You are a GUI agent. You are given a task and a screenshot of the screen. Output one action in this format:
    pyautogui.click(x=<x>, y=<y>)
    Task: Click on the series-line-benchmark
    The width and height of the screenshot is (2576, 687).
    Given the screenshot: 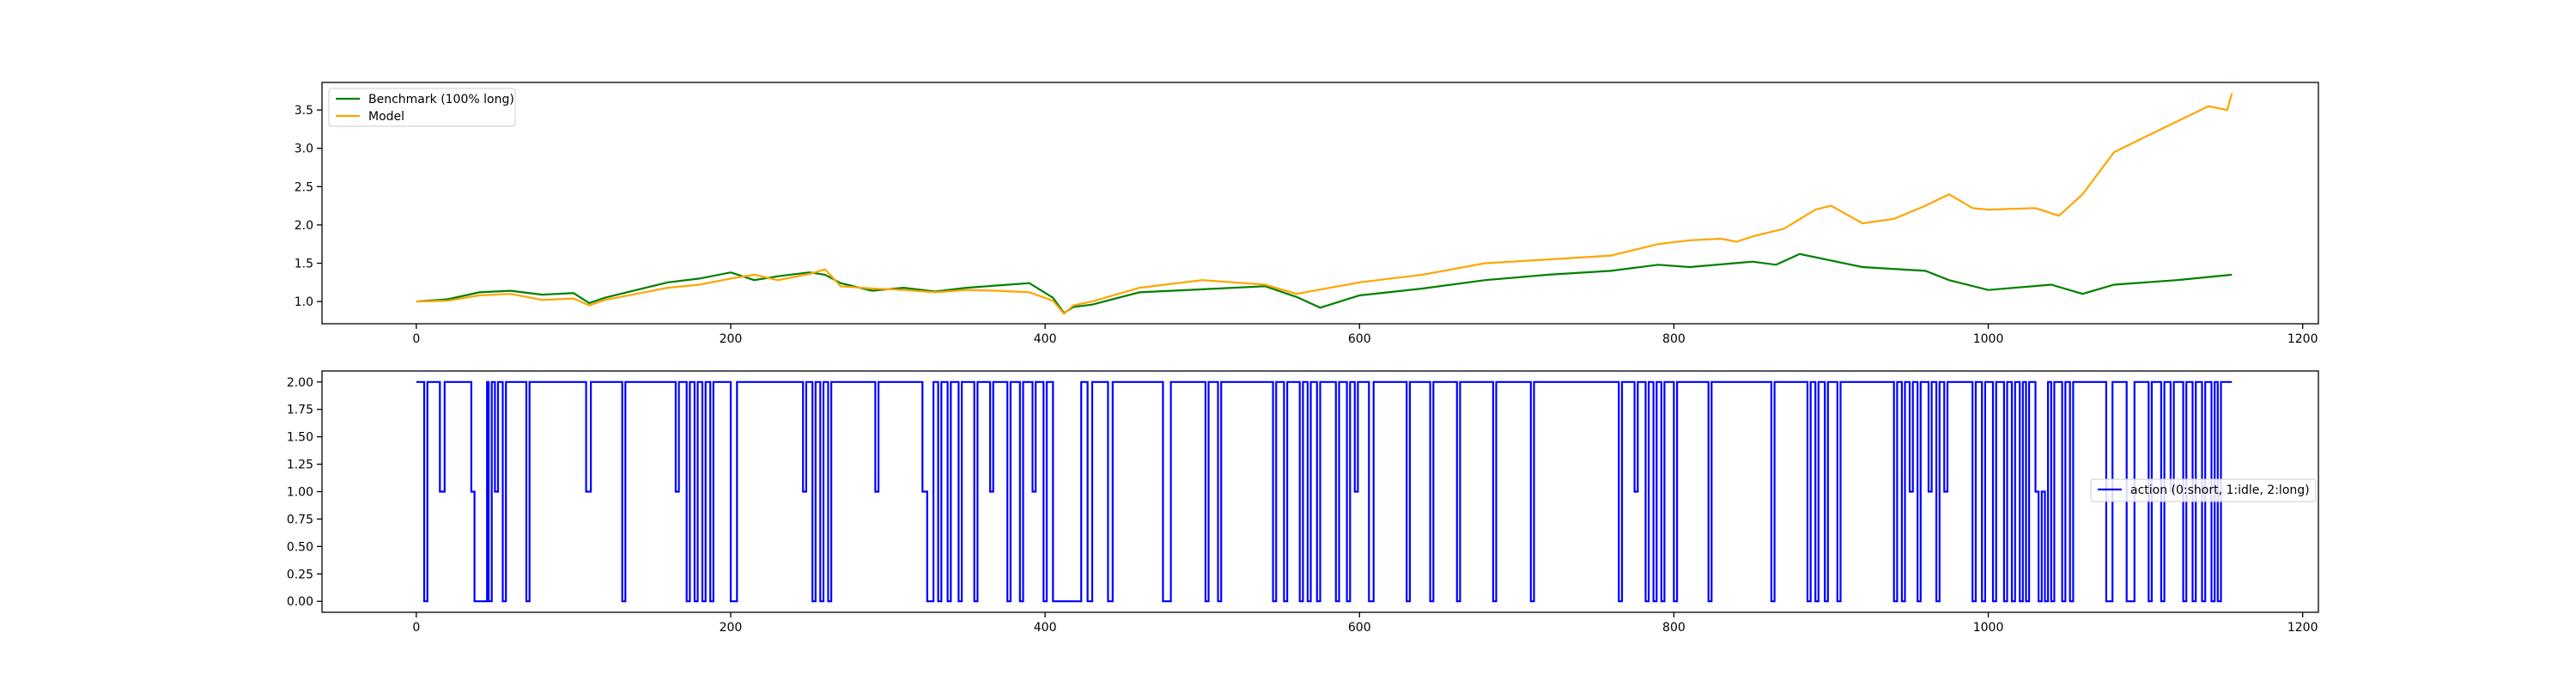 What is the action you would take?
    pyautogui.click(x=1324, y=283)
    